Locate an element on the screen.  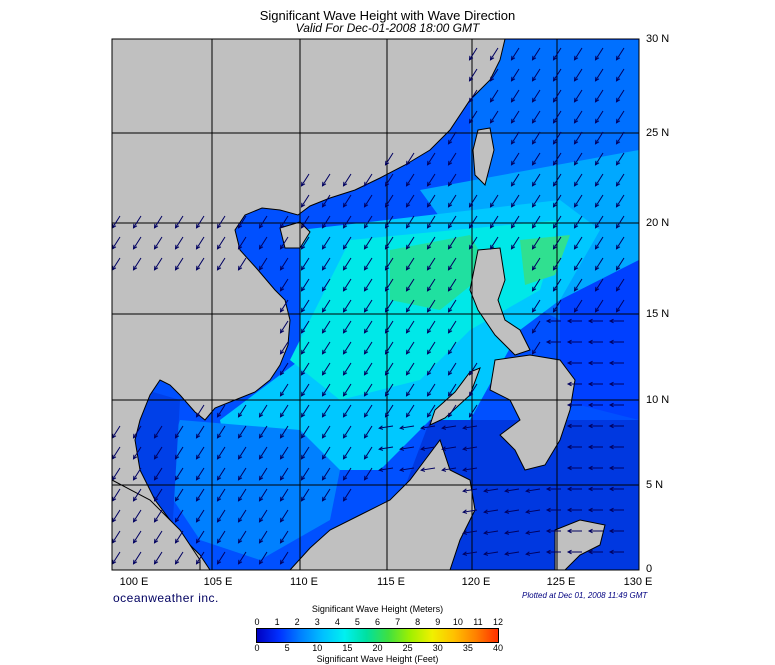
legend-meter-tick: 5 is located at coordinates (357, 622).